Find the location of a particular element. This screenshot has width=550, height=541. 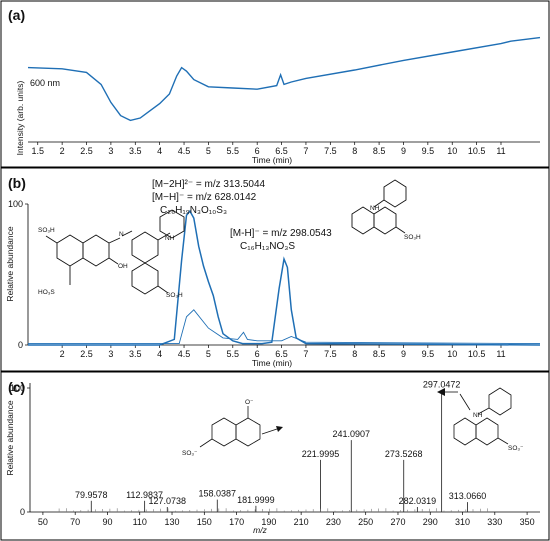

label-ho3s-bottom: HO₃S is located at coordinates (46, 292).